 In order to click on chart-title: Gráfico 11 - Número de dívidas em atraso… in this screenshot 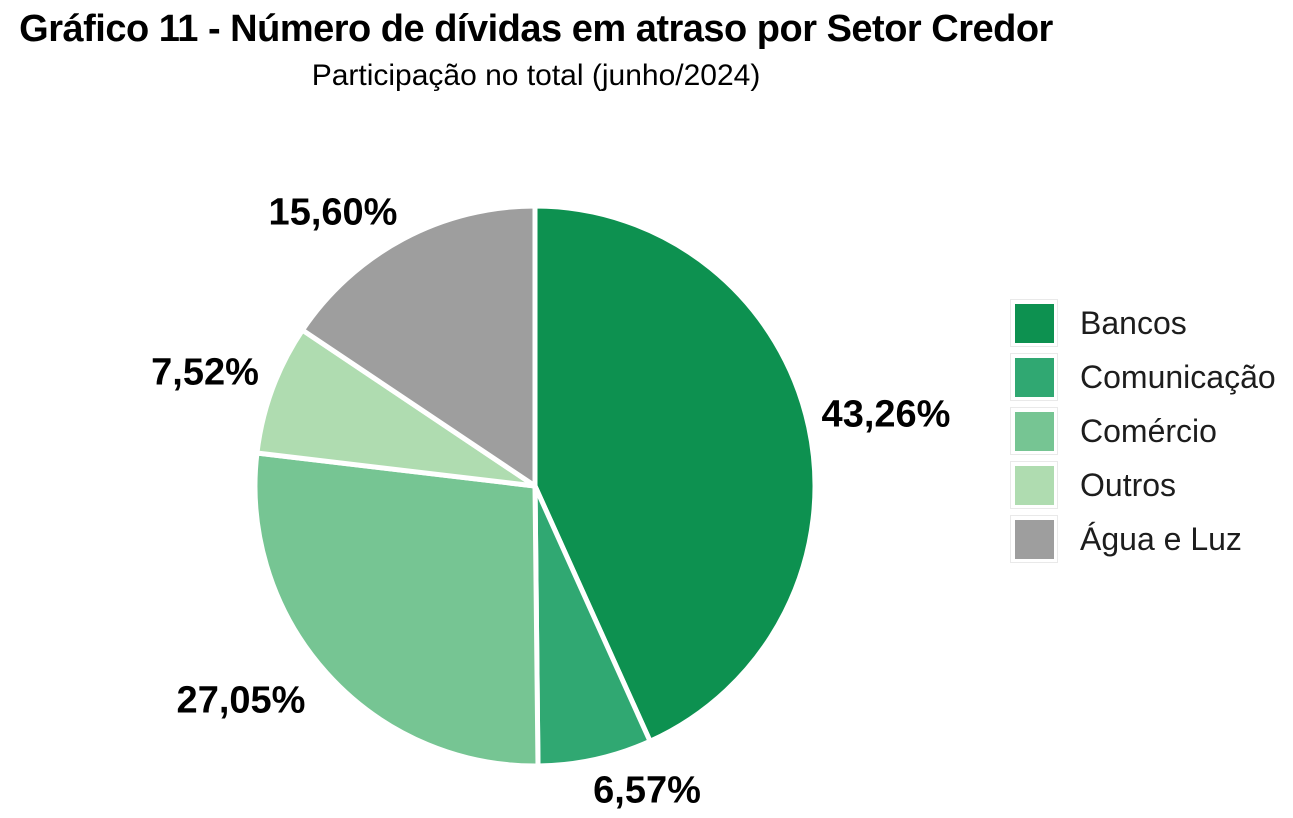, I will do `click(536, 29)`.